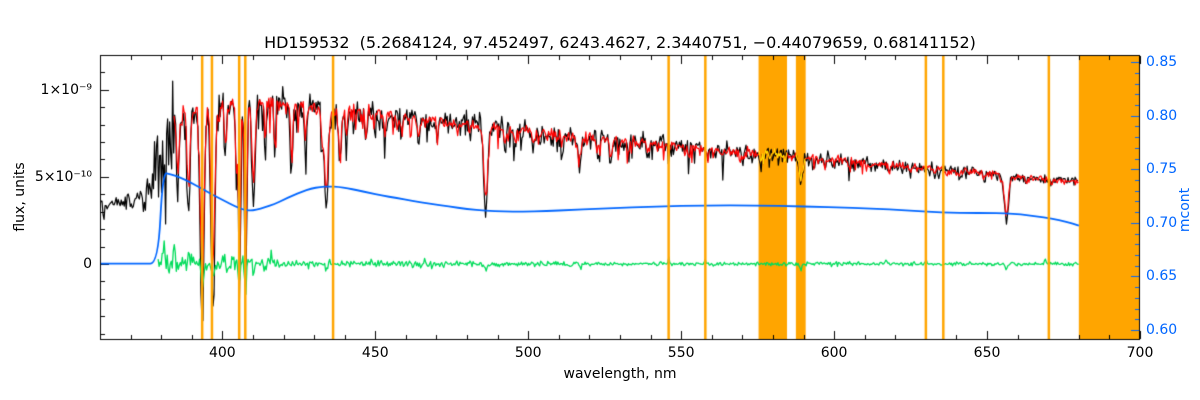 Image resolution: width=1200 pixels, height=400 pixels. I want to click on x-tick-label: 500, so click(528, 353).